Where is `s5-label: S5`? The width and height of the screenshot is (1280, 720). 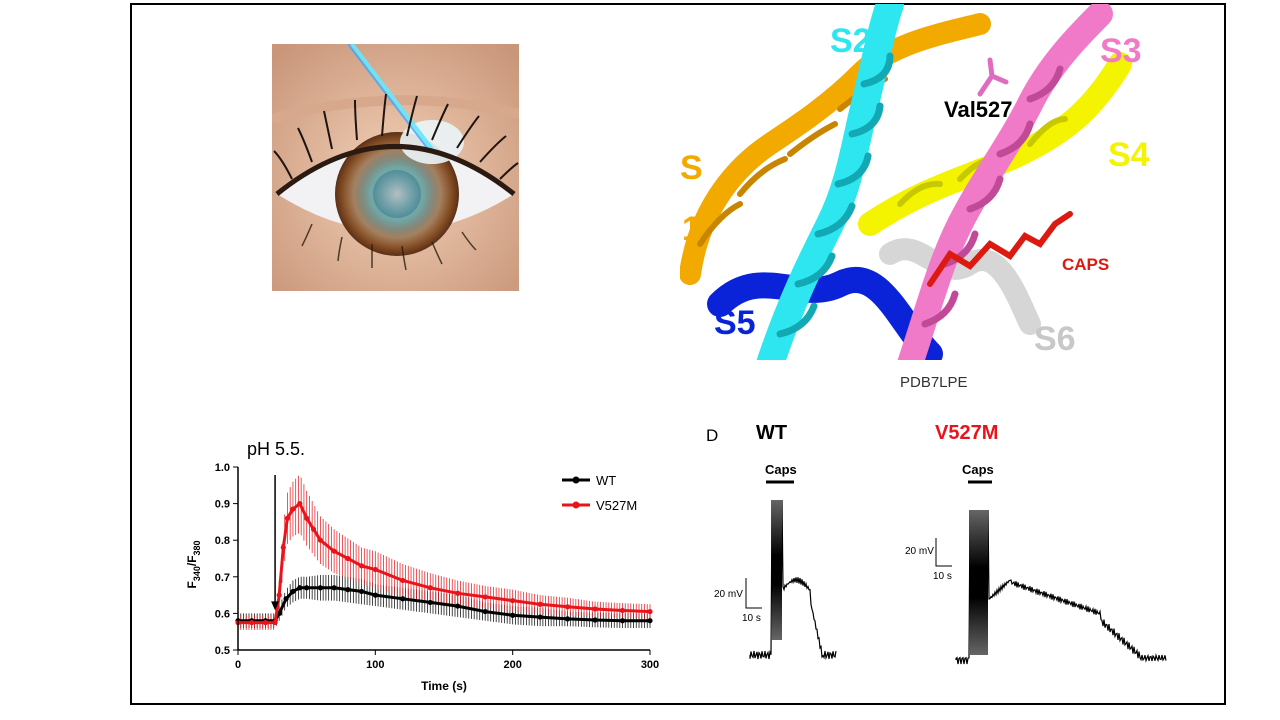
s5-label: S5 is located at coordinates (735, 323).